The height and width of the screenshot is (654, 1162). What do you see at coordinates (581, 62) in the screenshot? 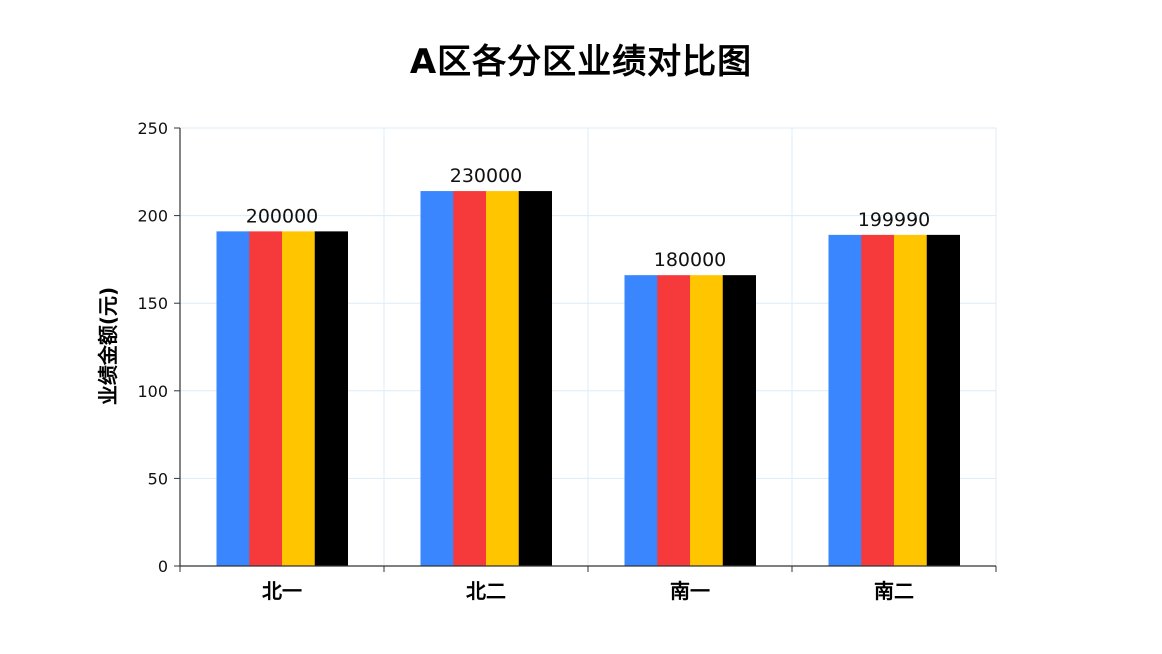
I see `chart-title: A区各分区业绩对比图` at bounding box center [581, 62].